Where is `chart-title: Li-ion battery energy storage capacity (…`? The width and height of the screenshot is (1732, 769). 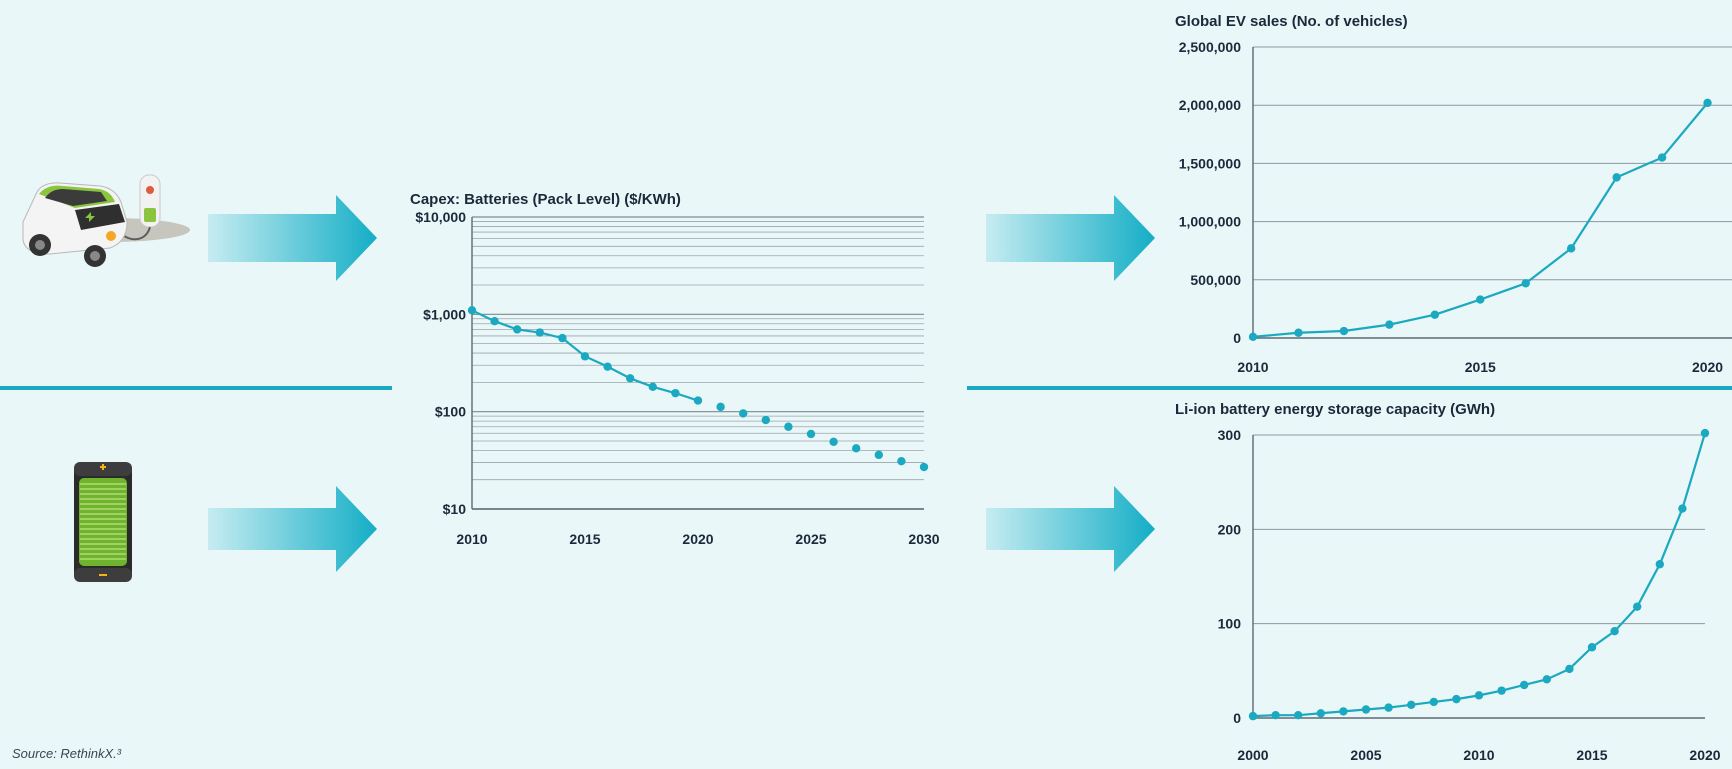
chart-title: Li-ion battery energy storage capacity (… is located at coordinates (1335, 409).